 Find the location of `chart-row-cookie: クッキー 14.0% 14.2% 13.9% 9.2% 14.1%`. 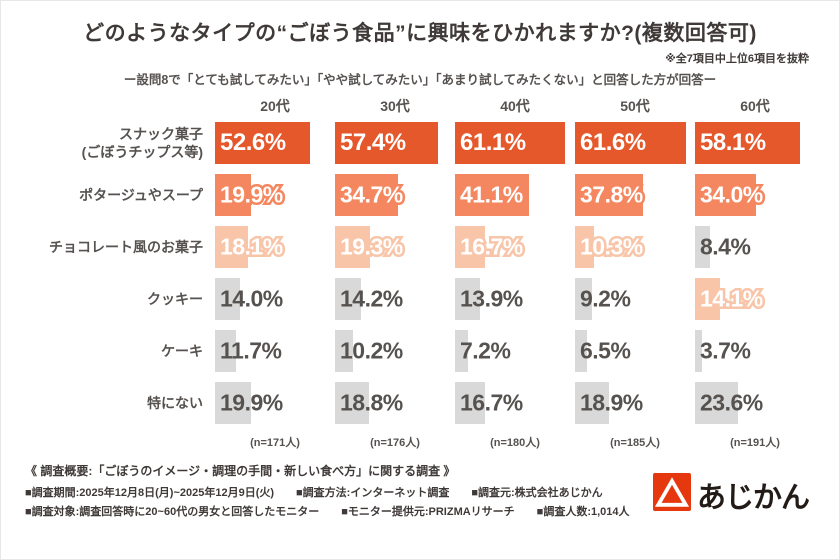

chart-row-cookie: クッキー 14.0% 14.2% 13.9% 9.2% 14.1% is located at coordinates (420, 299).